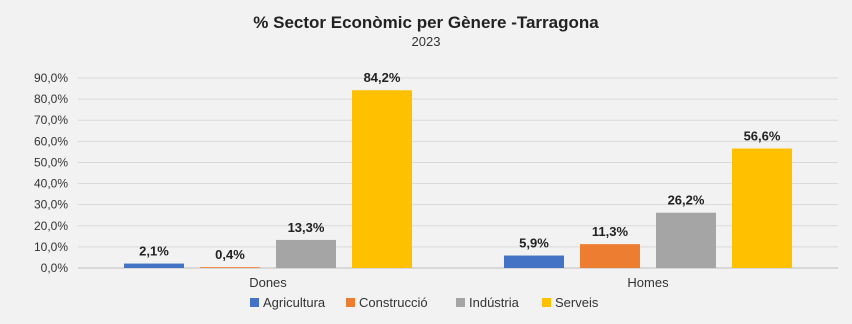  Describe the element at coordinates (154, 265) in the screenshot. I see `bar-agricultura-dones` at that location.